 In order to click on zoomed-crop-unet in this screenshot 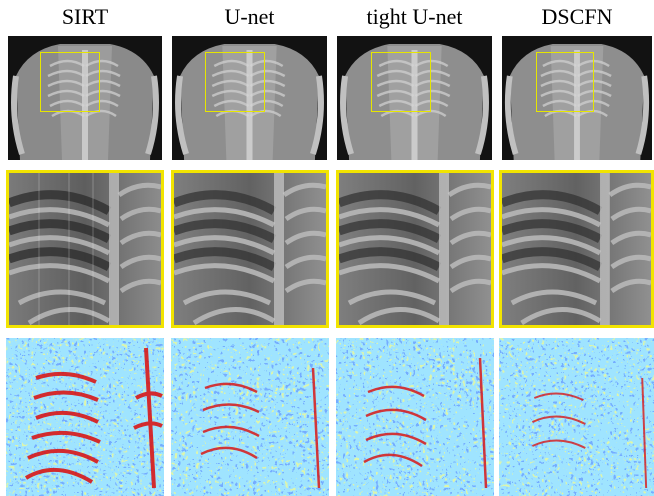, I will do `click(250, 249)`.